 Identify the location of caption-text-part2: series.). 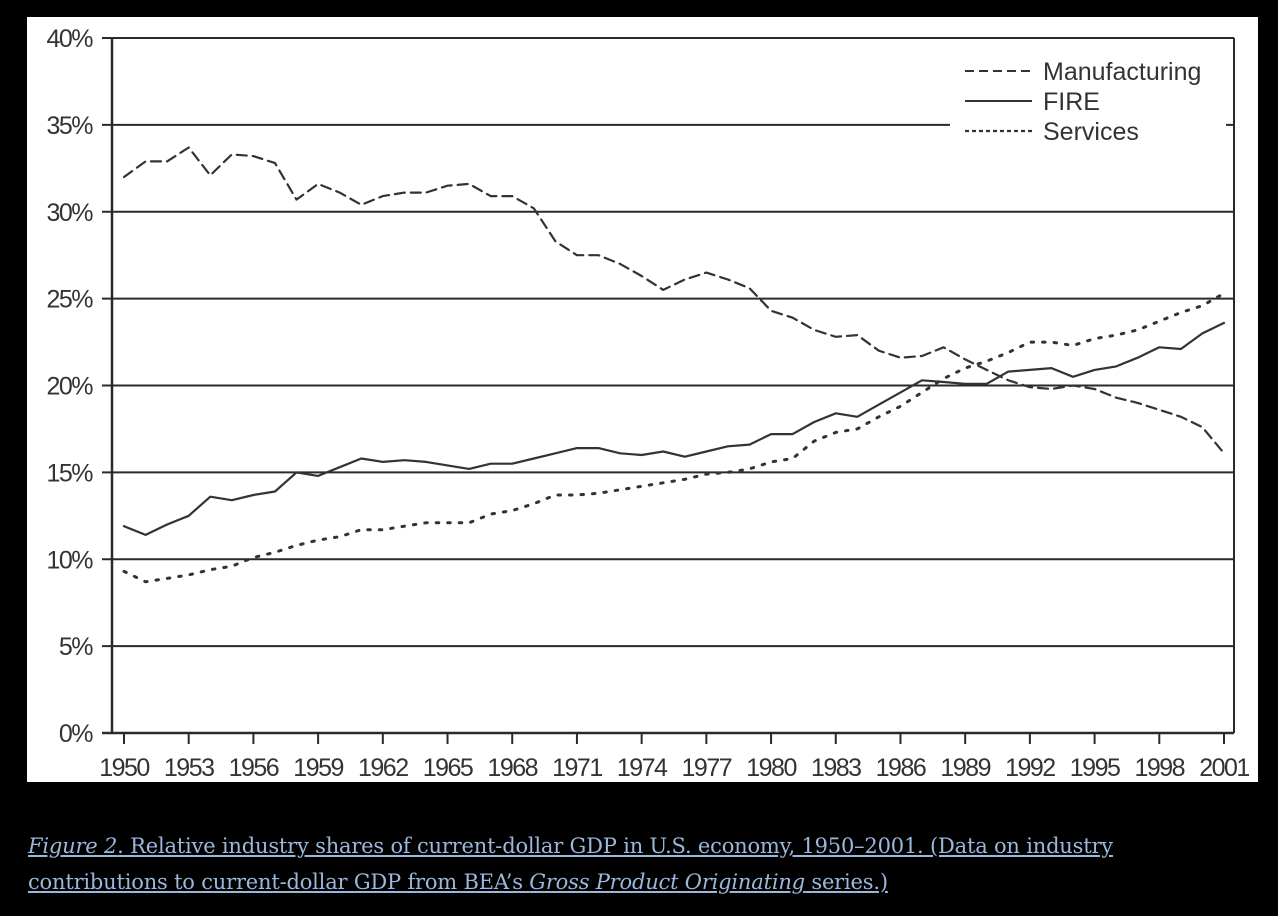
(846, 882).